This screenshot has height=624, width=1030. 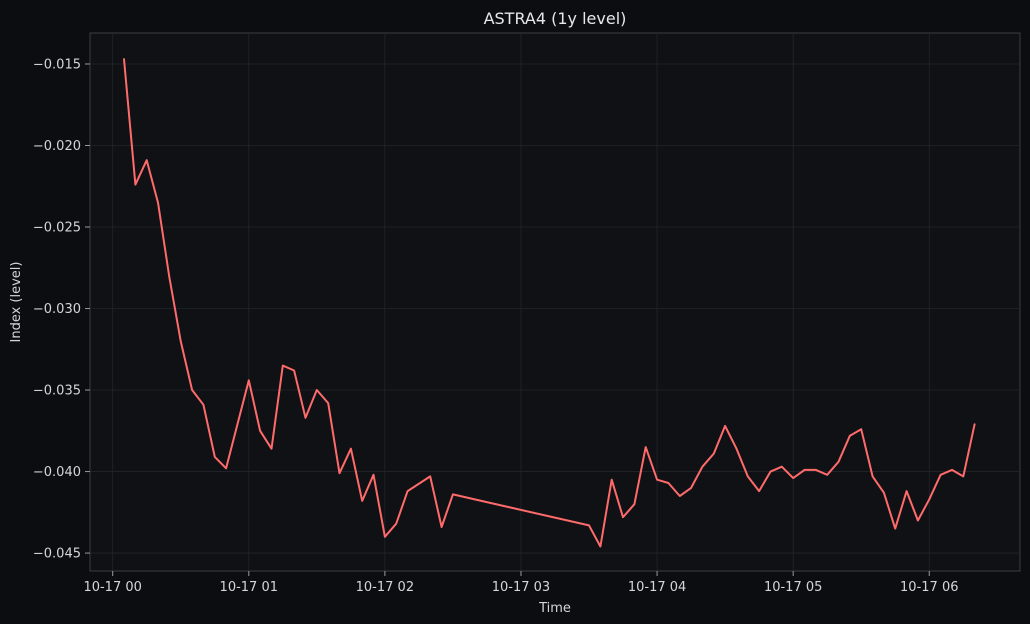 What do you see at coordinates (555, 18) in the screenshot?
I see `chart-title: ASTRA4 (1y level)` at bounding box center [555, 18].